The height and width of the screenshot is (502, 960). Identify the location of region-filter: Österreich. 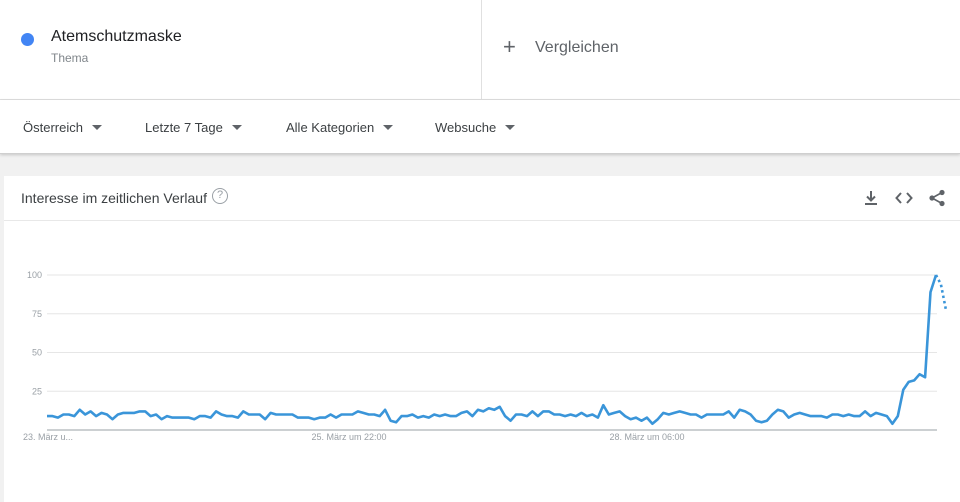
(62, 127).